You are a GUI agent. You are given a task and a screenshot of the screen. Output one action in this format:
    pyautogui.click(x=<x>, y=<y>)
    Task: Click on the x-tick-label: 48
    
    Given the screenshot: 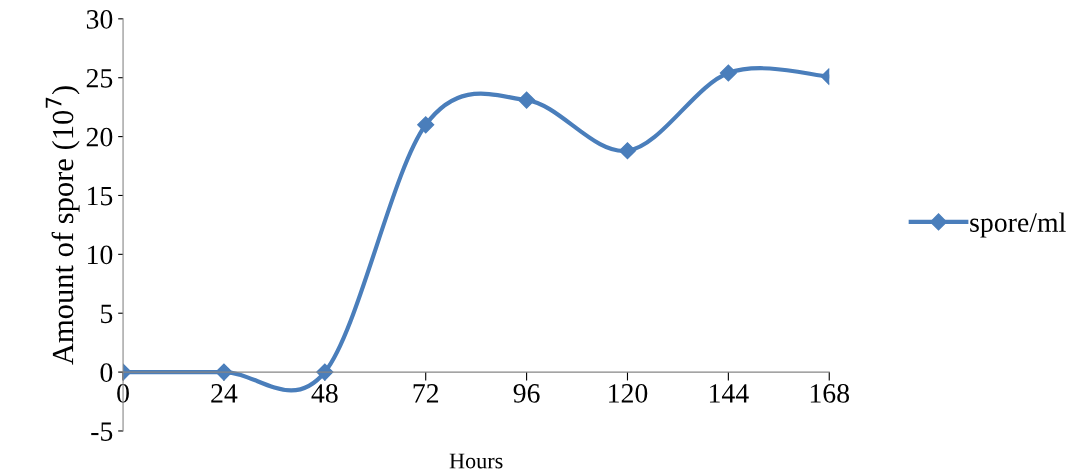 What is the action you would take?
    pyautogui.click(x=324, y=393)
    